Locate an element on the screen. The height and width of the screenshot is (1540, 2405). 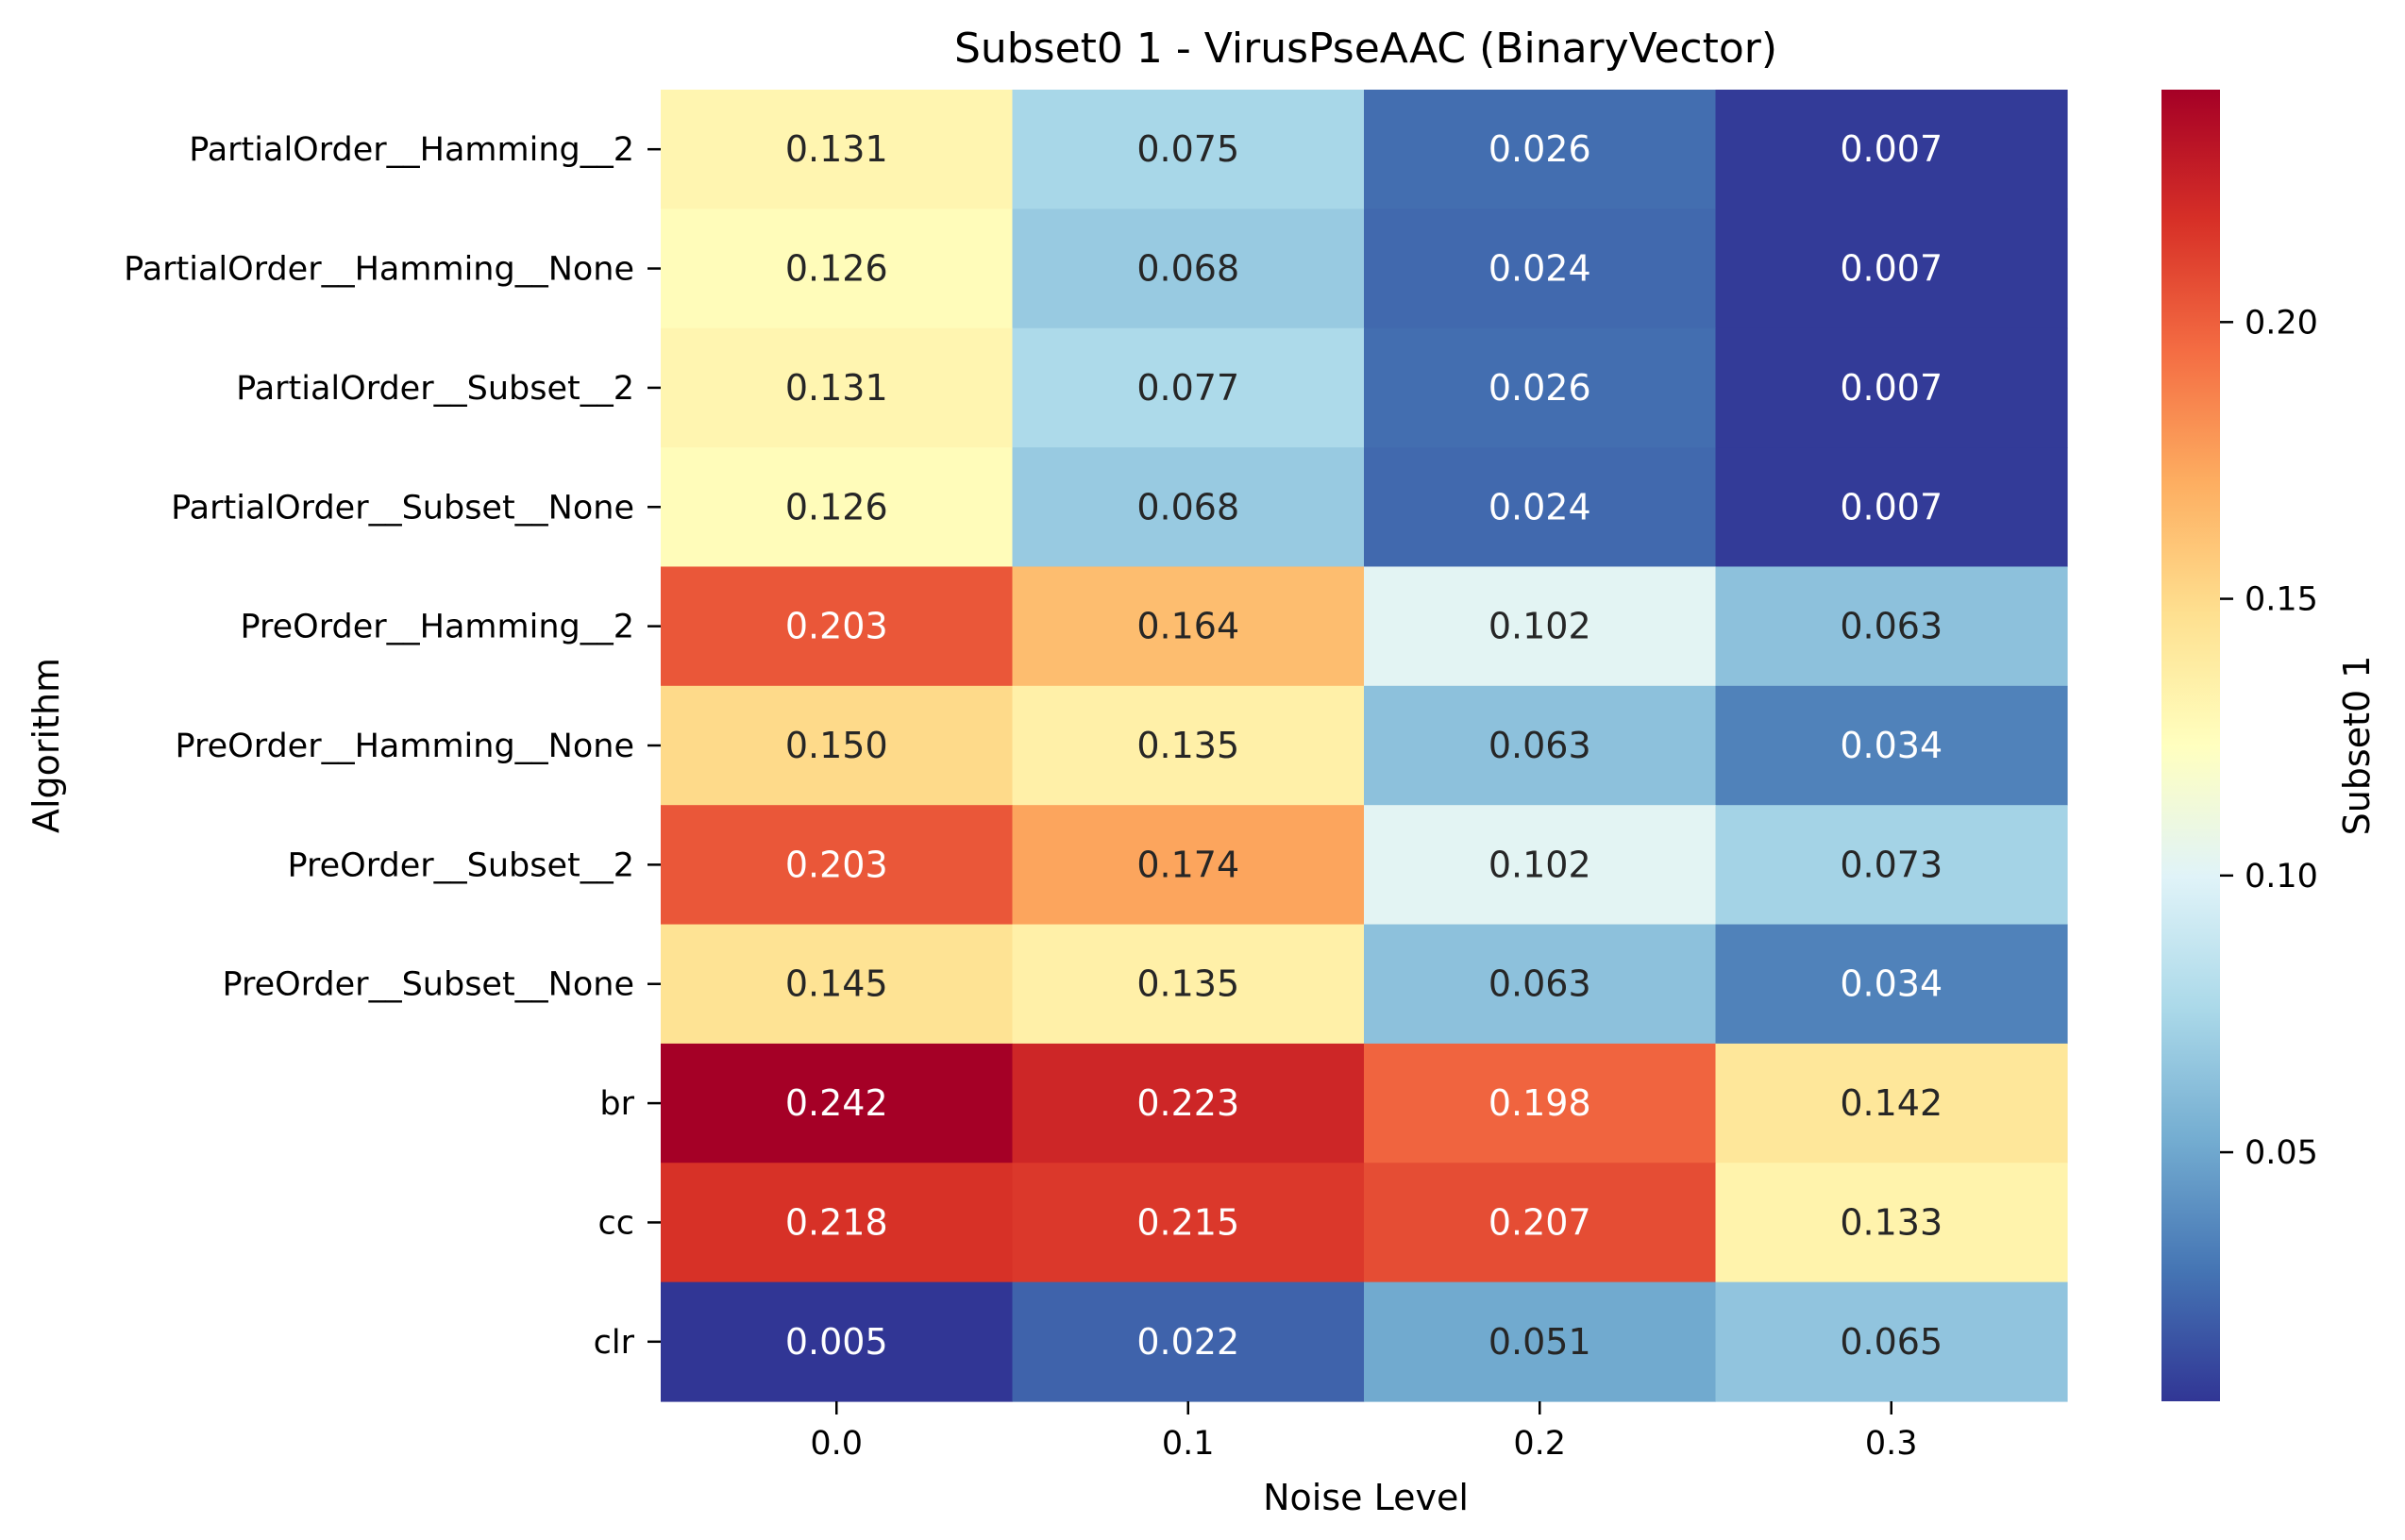
cell-value-label: 0.207 is located at coordinates (1539, 1222).